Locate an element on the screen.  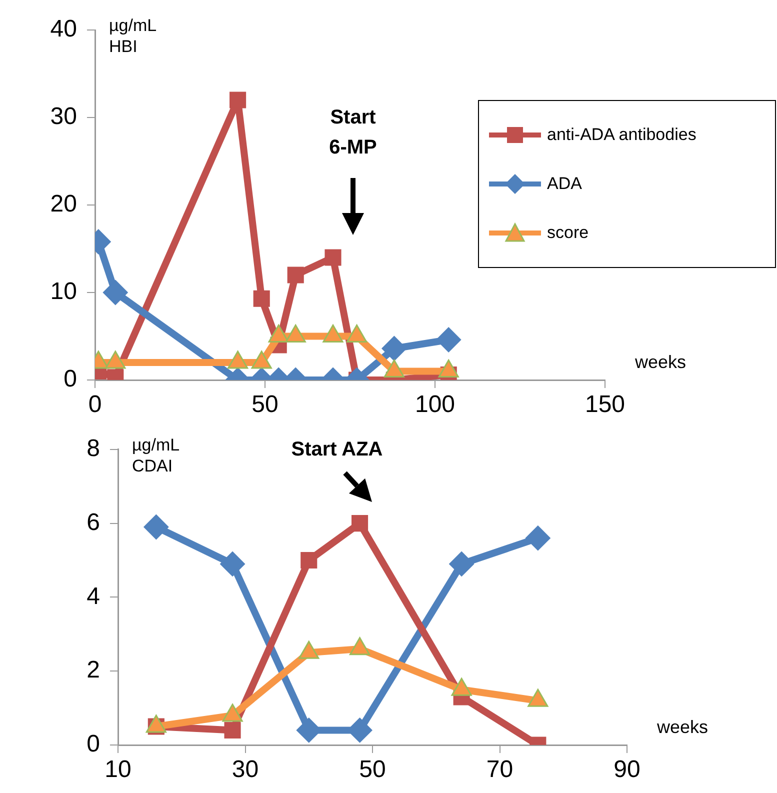
annotation: Start 6-MP is located at coordinates (353, 132).